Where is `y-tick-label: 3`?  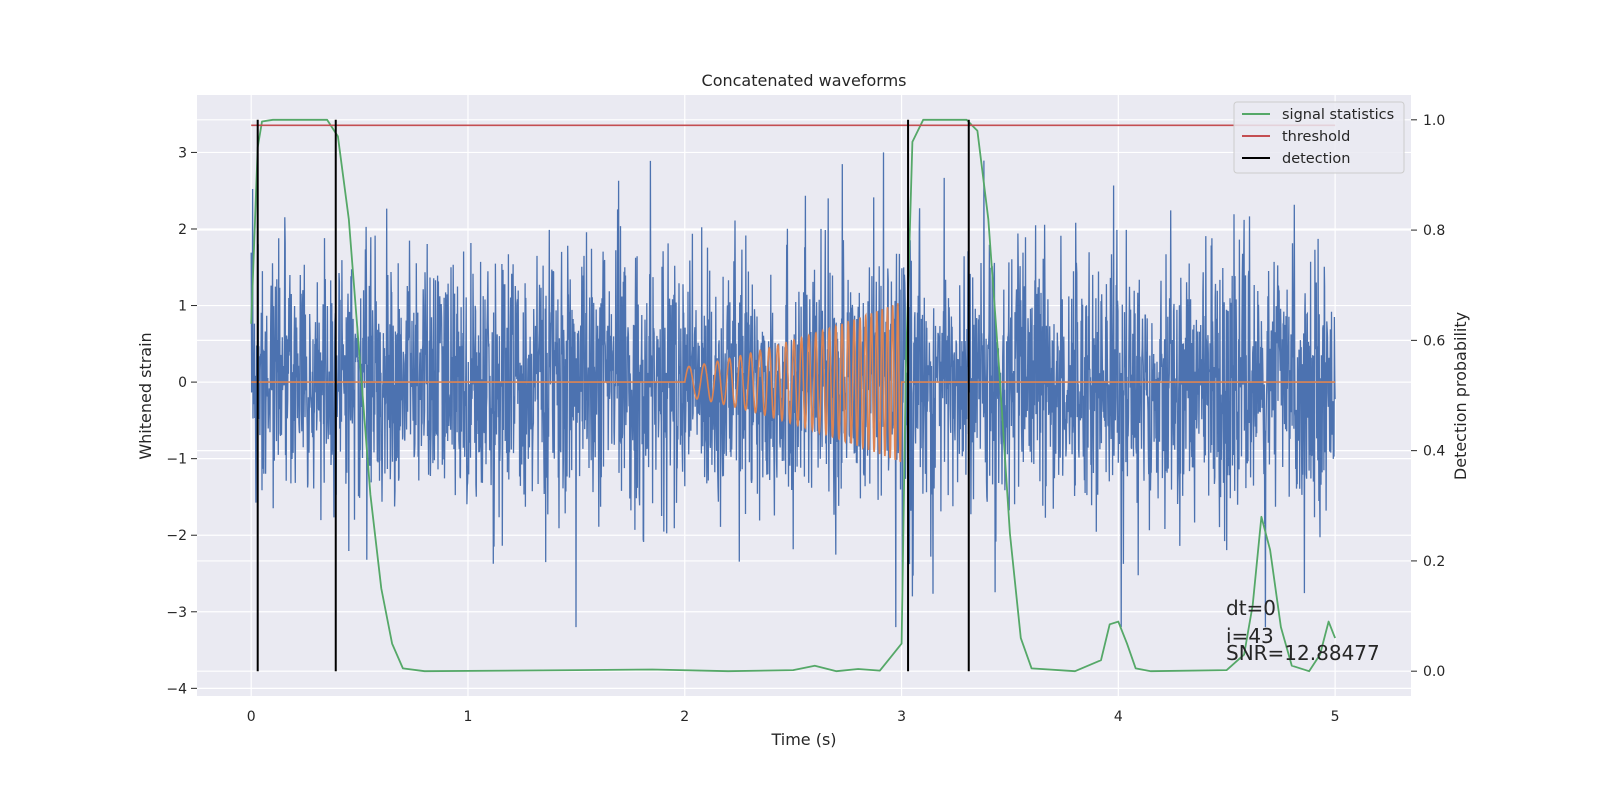 y-tick-label: 3 is located at coordinates (182, 153).